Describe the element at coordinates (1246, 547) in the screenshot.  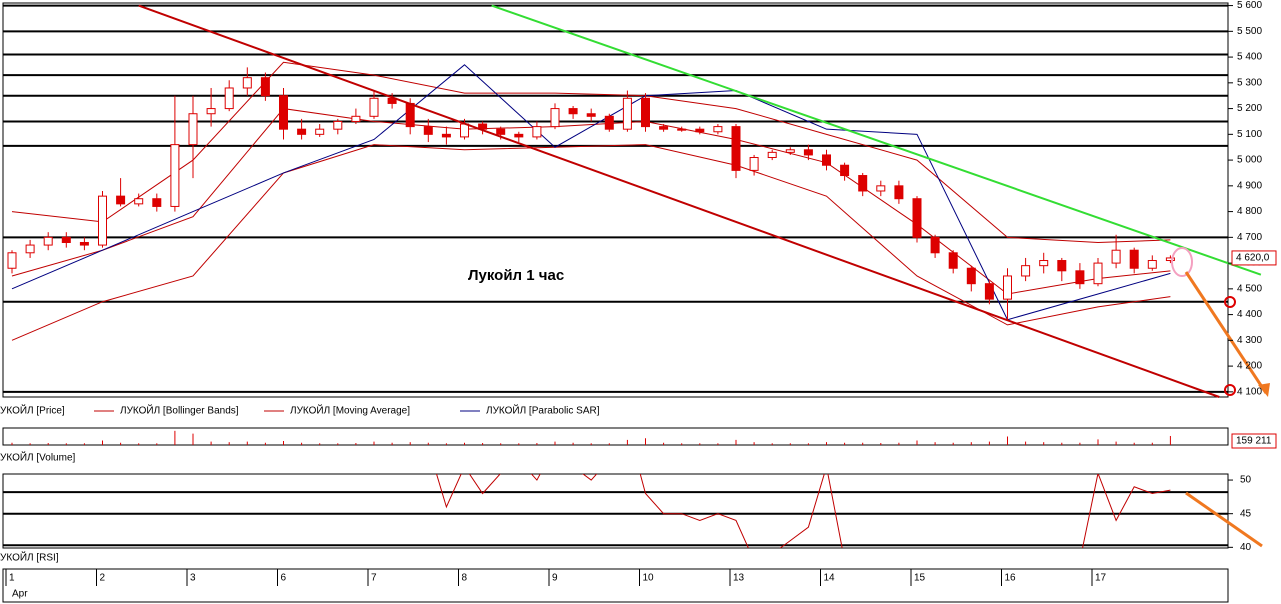
I see `rsi-tick-label: 40` at that location.